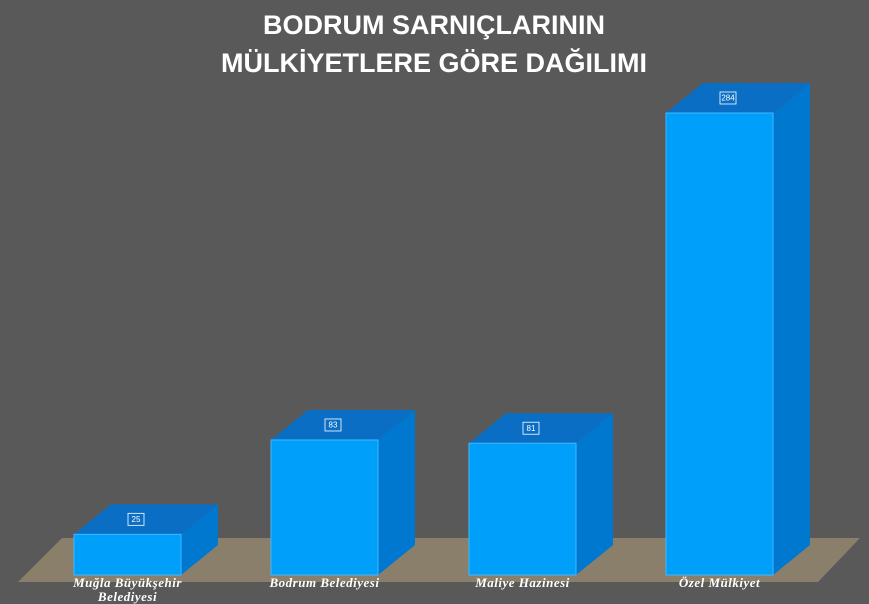 This screenshot has width=869, height=604. I want to click on x-tick-label: Maliye Hazinesi, so click(522, 582).